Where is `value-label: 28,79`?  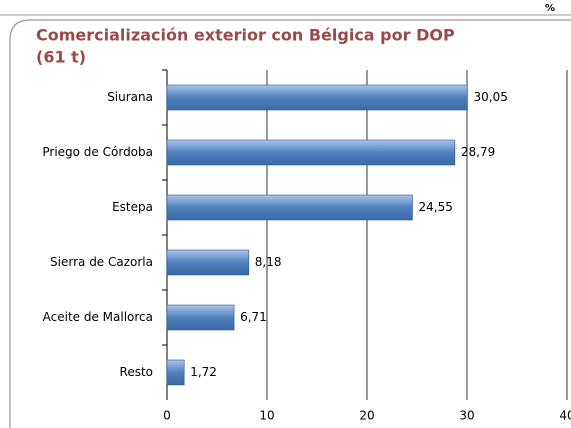 value-label: 28,79 is located at coordinates (478, 152).